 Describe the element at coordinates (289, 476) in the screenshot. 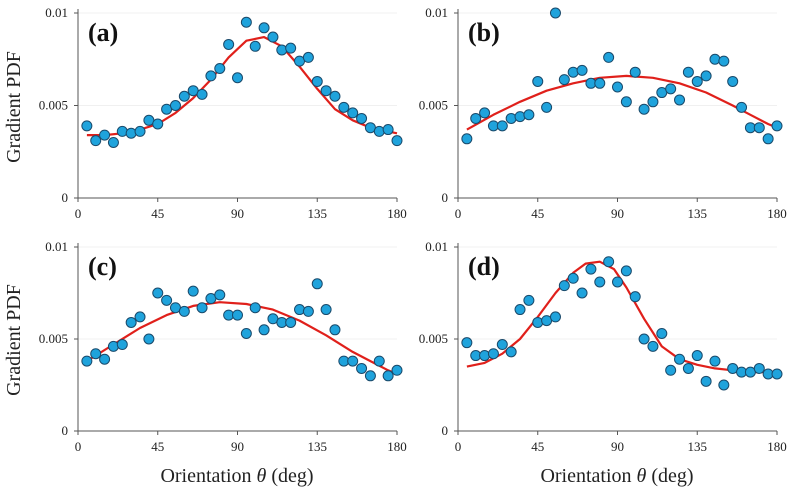

I see `x-axis-label-suffix: (deg)` at that location.